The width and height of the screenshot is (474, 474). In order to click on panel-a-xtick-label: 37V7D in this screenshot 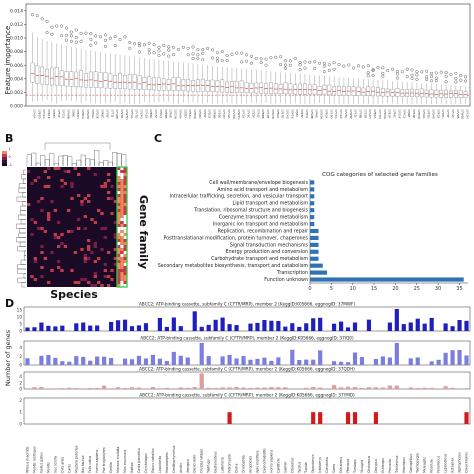, I will do `click(234, 114)`.